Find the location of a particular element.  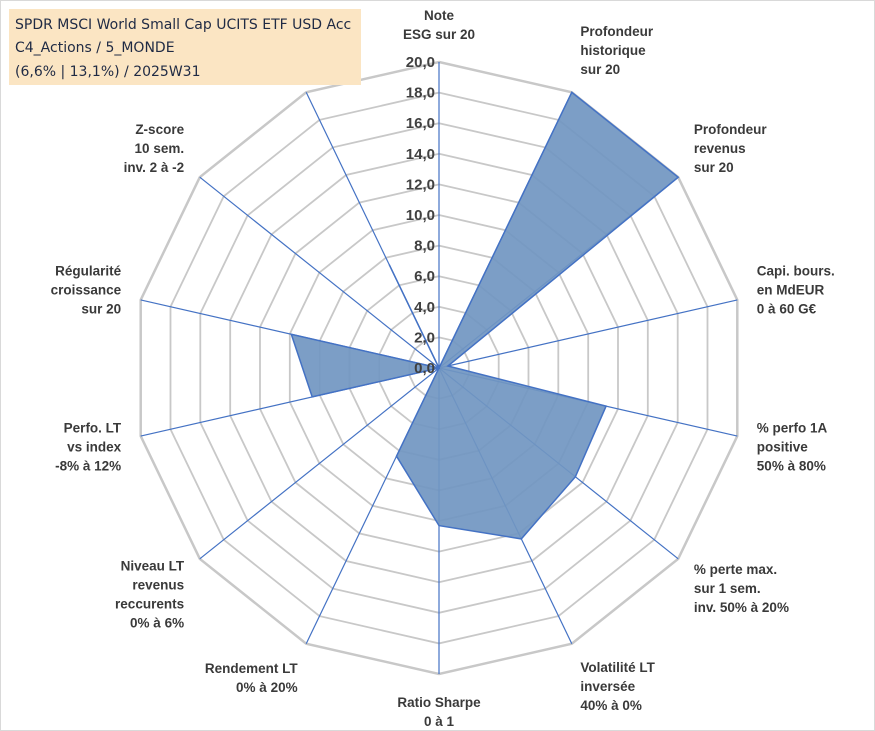

category-label: Ratio Sharpe 0 à 1 is located at coordinates (439, 712).